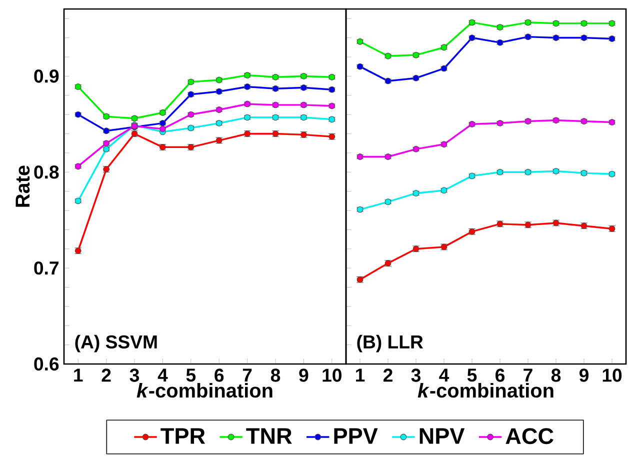 This screenshot has width=637, height=457. I want to click on text: (A) SSVM, so click(116, 343).